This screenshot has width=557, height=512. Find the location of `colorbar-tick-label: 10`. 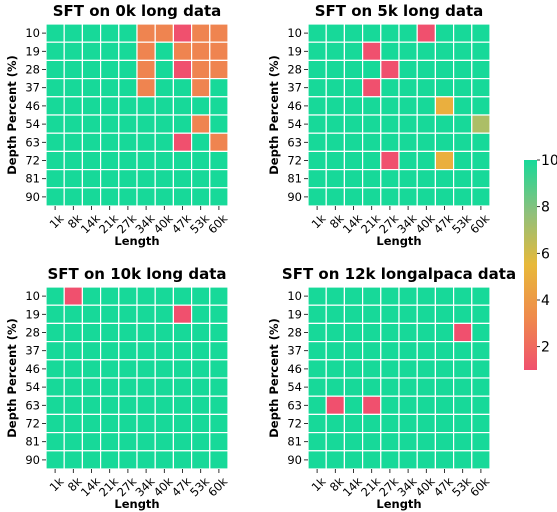

colorbar-tick-label: 10 is located at coordinates (549, 161).